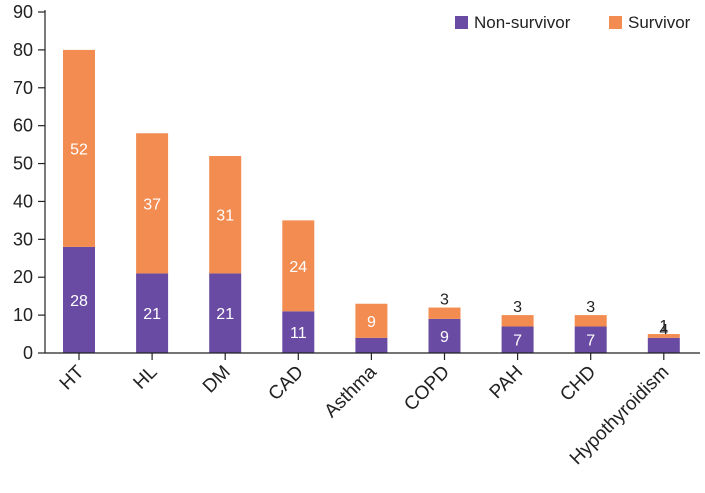  What do you see at coordinates (217, 380) in the screenshot?
I see `x-tick-label-dm: DM` at bounding box center [217, 380].